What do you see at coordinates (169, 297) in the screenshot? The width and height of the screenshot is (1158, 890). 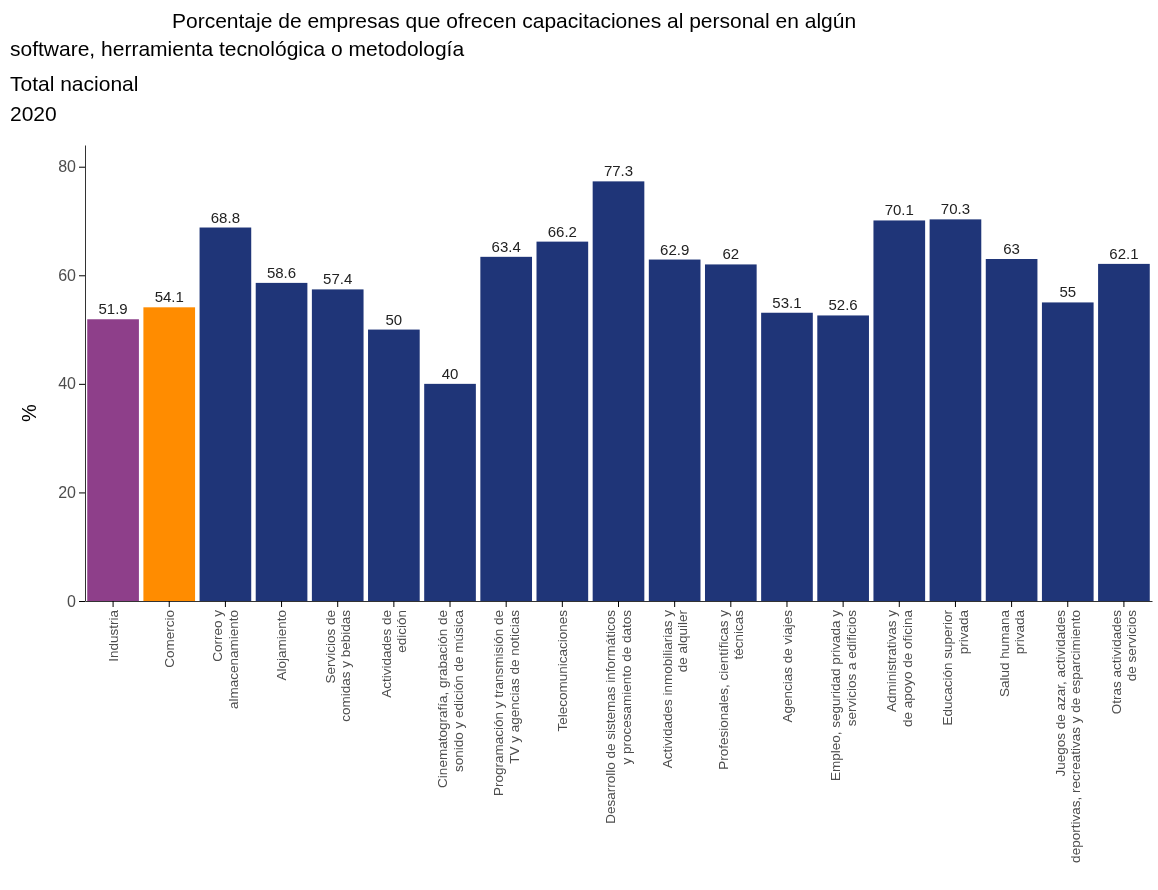 I see `data-label: 54.1` at bounding box center [169, 297].